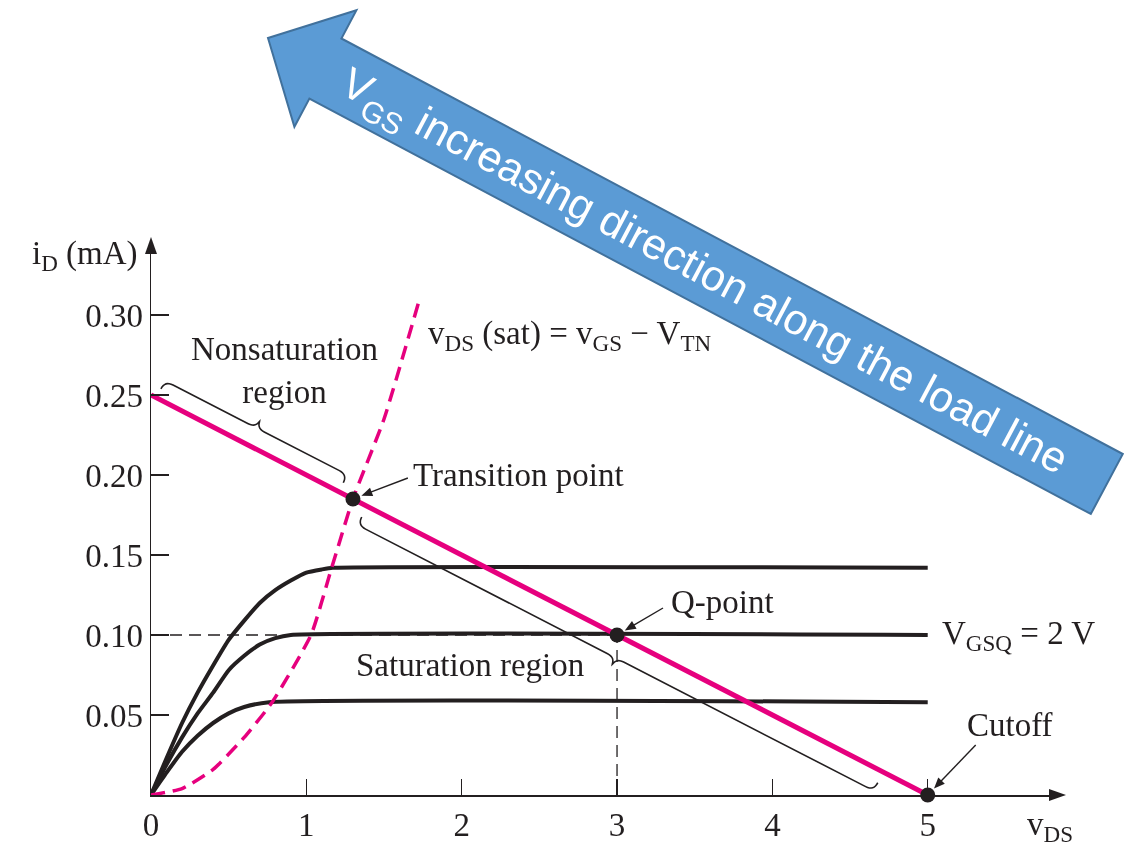 The height and width of the screenshot is (855, 1130). Describe the element at coordinates (927, 825) in the screenshot. I see `x-tick-label: 5` at that location.